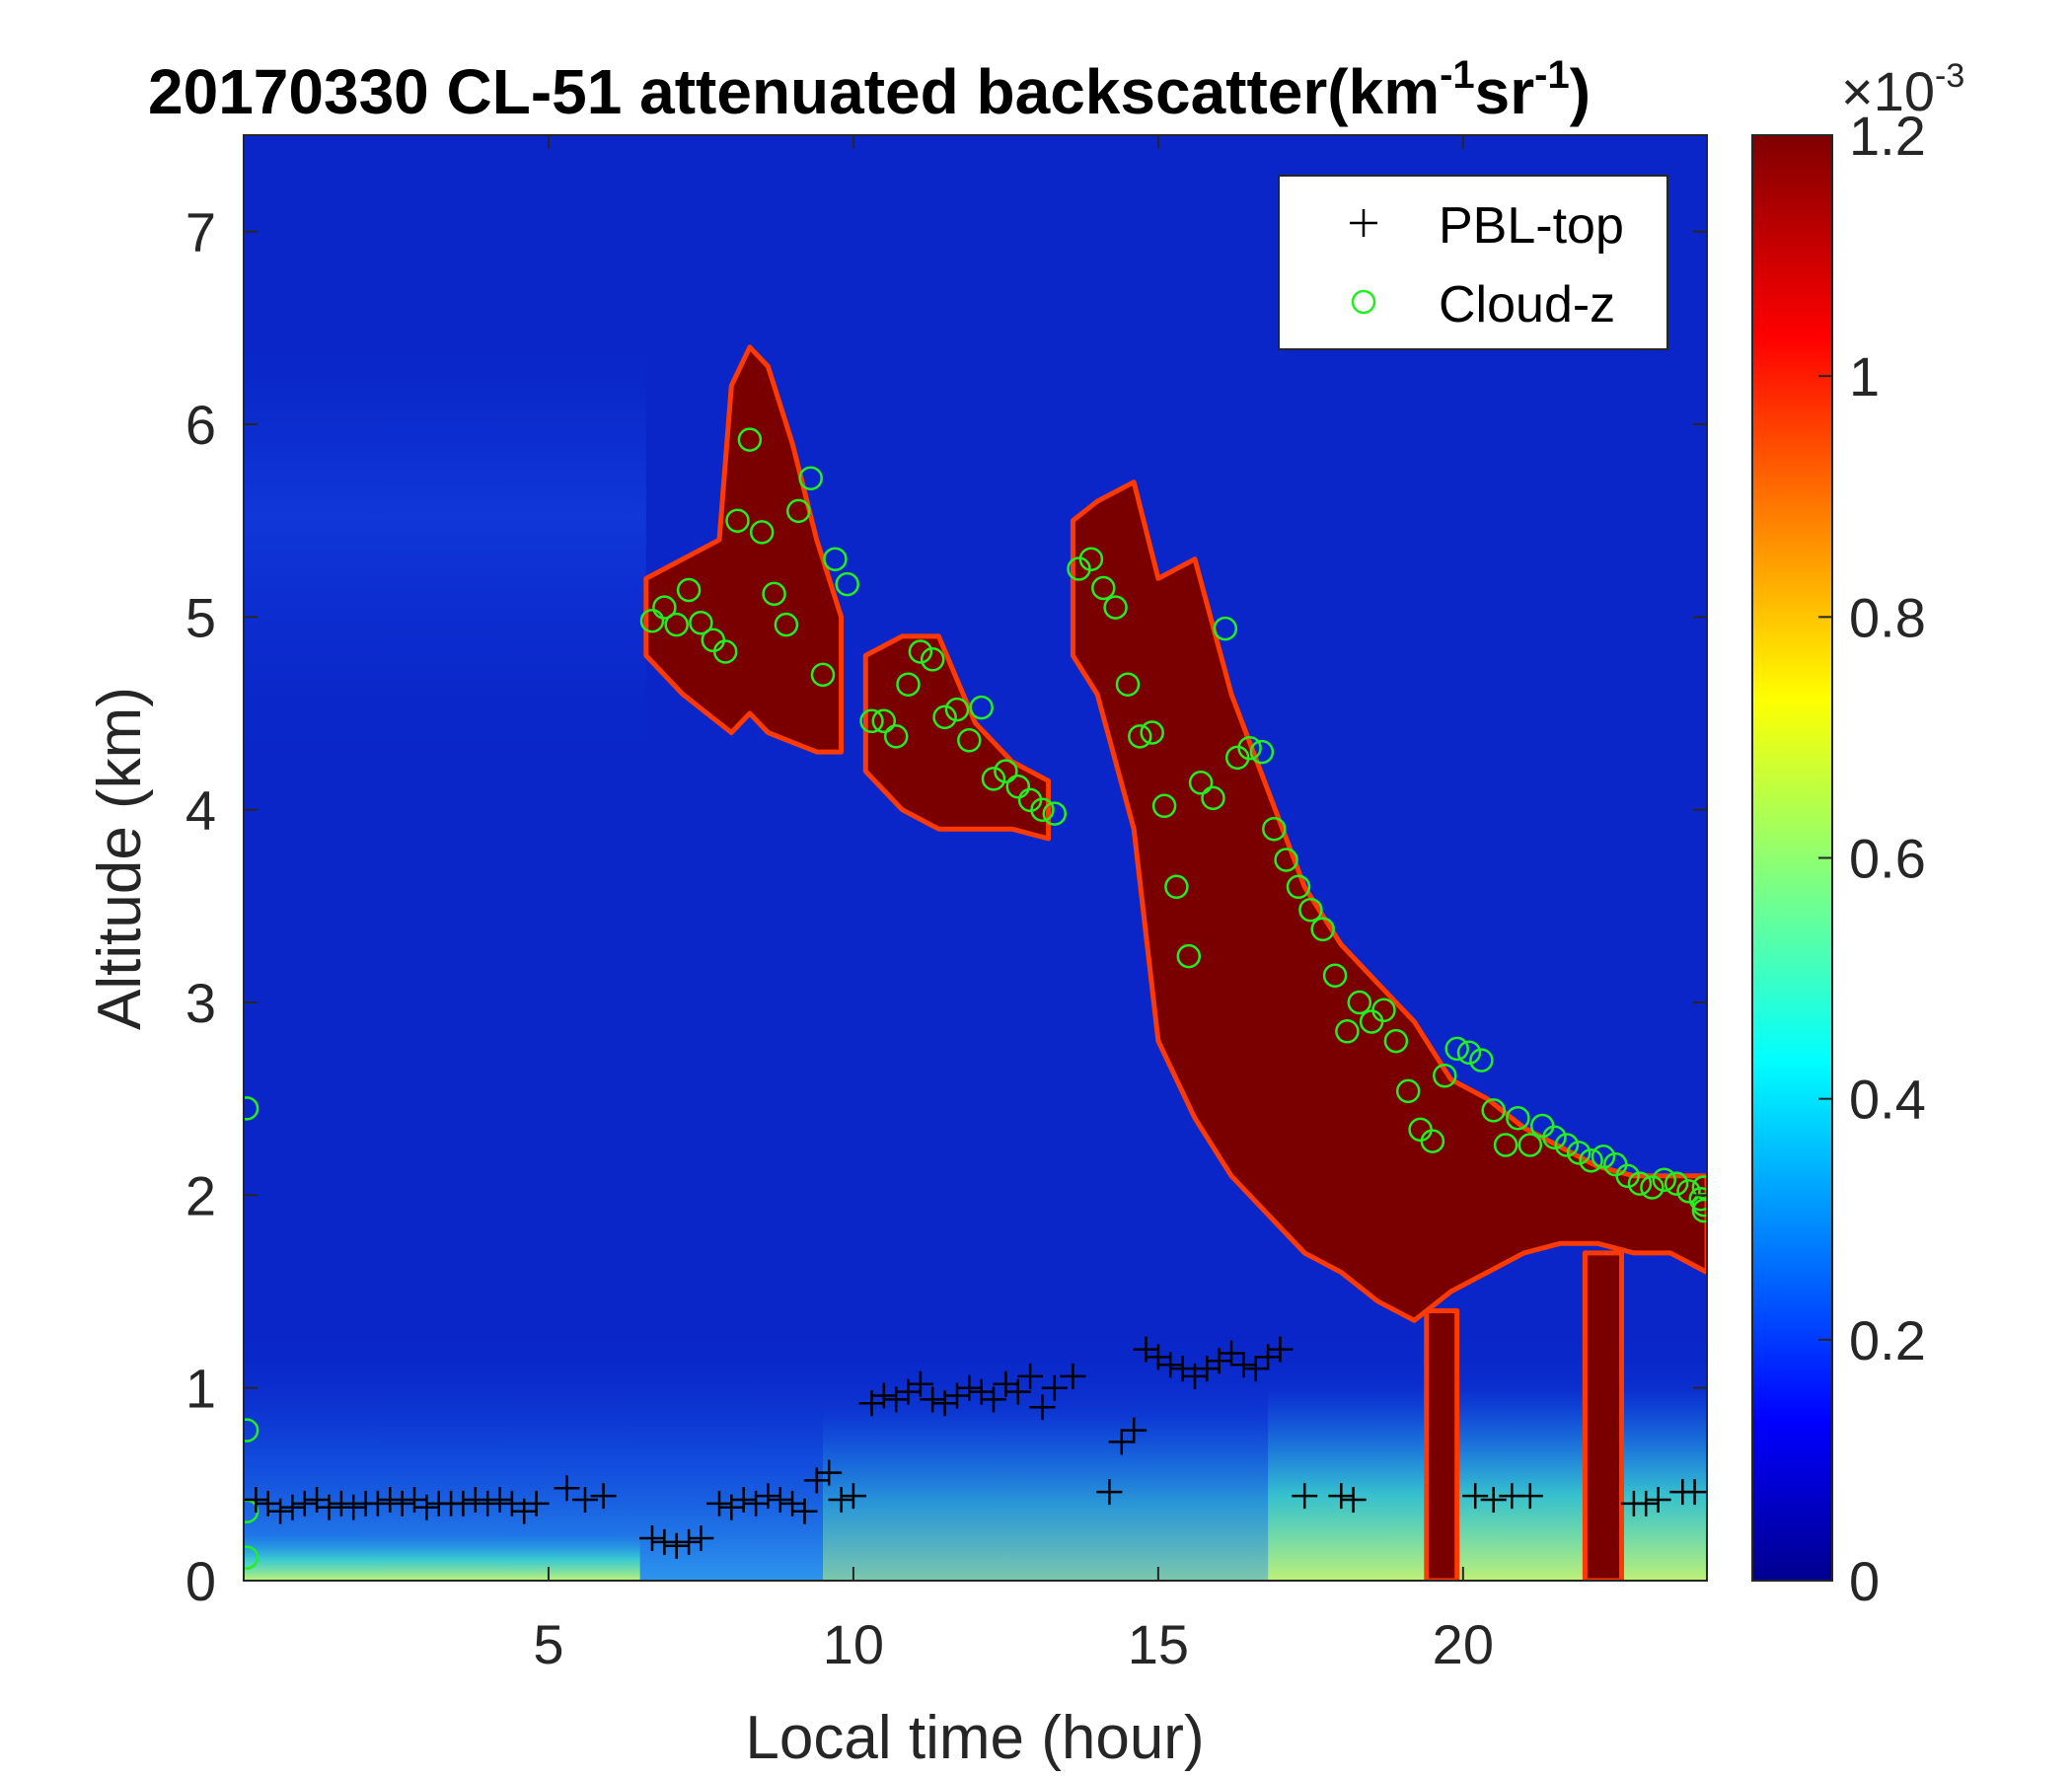 This screenshot has width=2072, height=1776. Describe the element at coordinates (1364, 223) in the screenshot. I see `plus-marker-icon` at that location.